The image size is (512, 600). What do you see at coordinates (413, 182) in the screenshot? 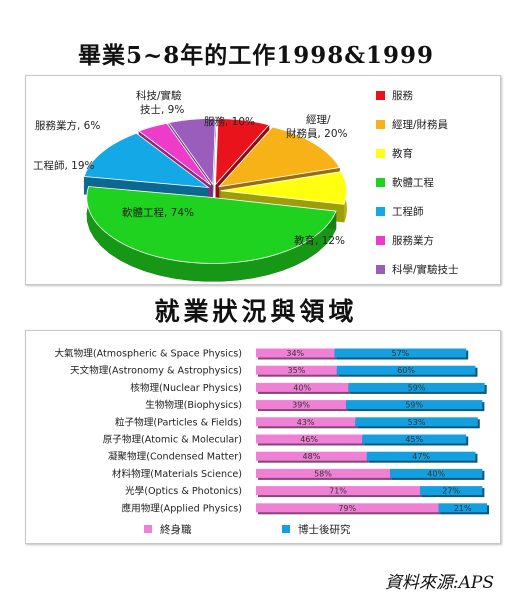
I see `legend-label: 軟體工程` at bounding box center [413, 182].